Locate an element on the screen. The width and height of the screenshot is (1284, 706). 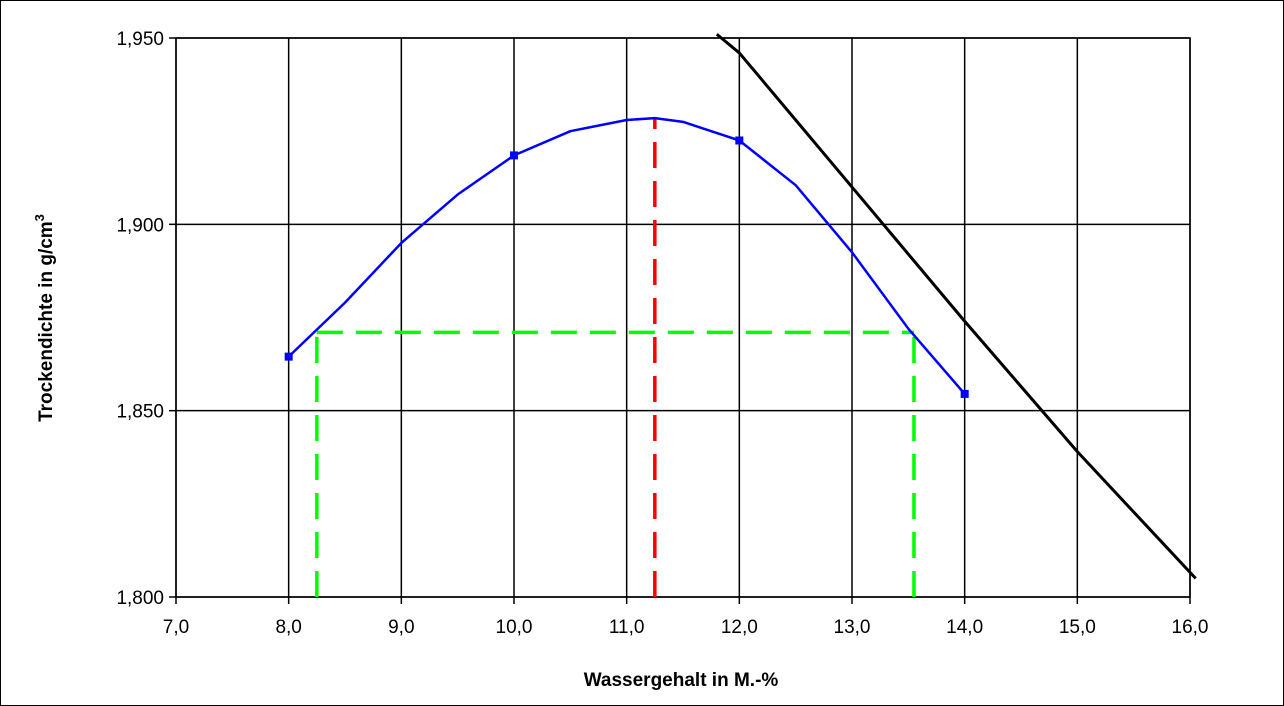
y-tick-label: 1,850 is located at coordinates (140, 412).